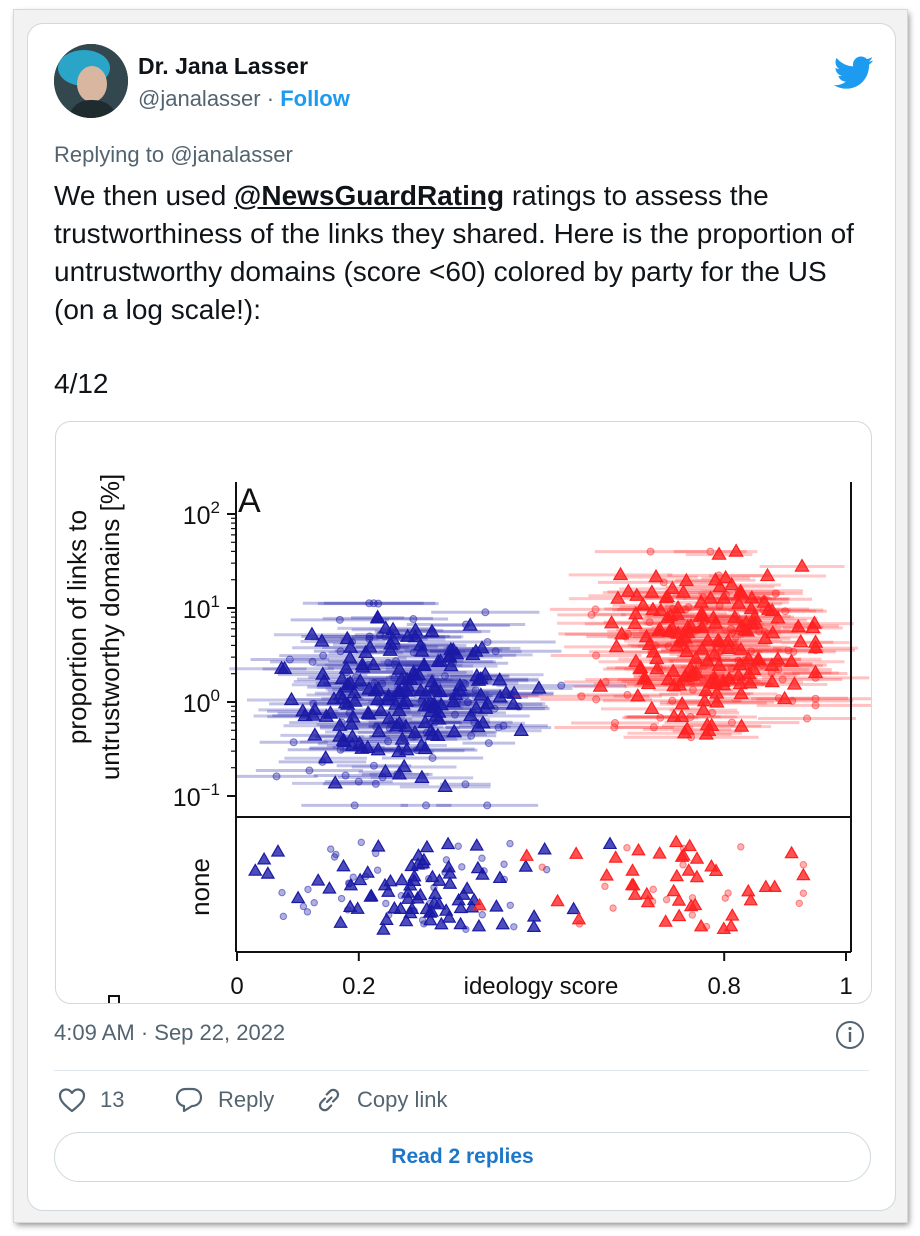 Image resolution: width=920 pixels, height=1236 pixels. What do you see at coordinates (91, 1100) in the screenshot?
I see `like-button: 13` at bounding box center [91, 1100].